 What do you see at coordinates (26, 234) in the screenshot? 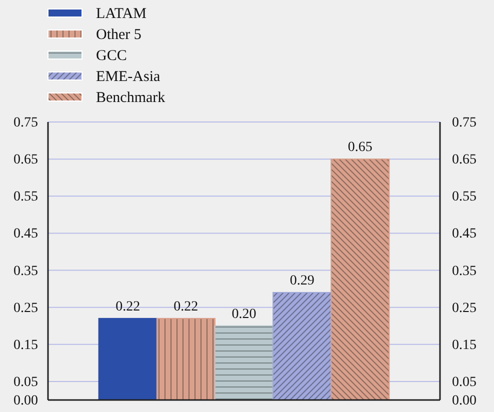
I see `y-tick-label: 0.45` at bounding box center [26, 234].